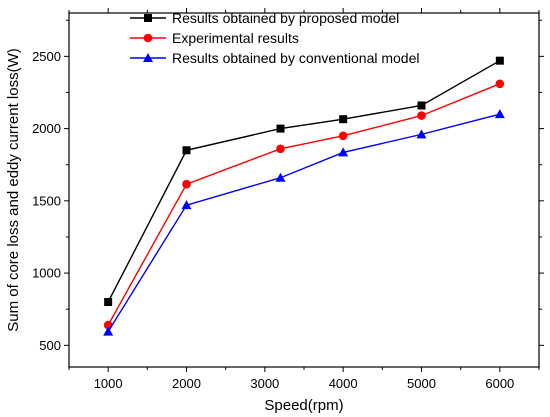 The image size is (550, 417). I want to click on y-tick-label: 1500, so click(46, 200).